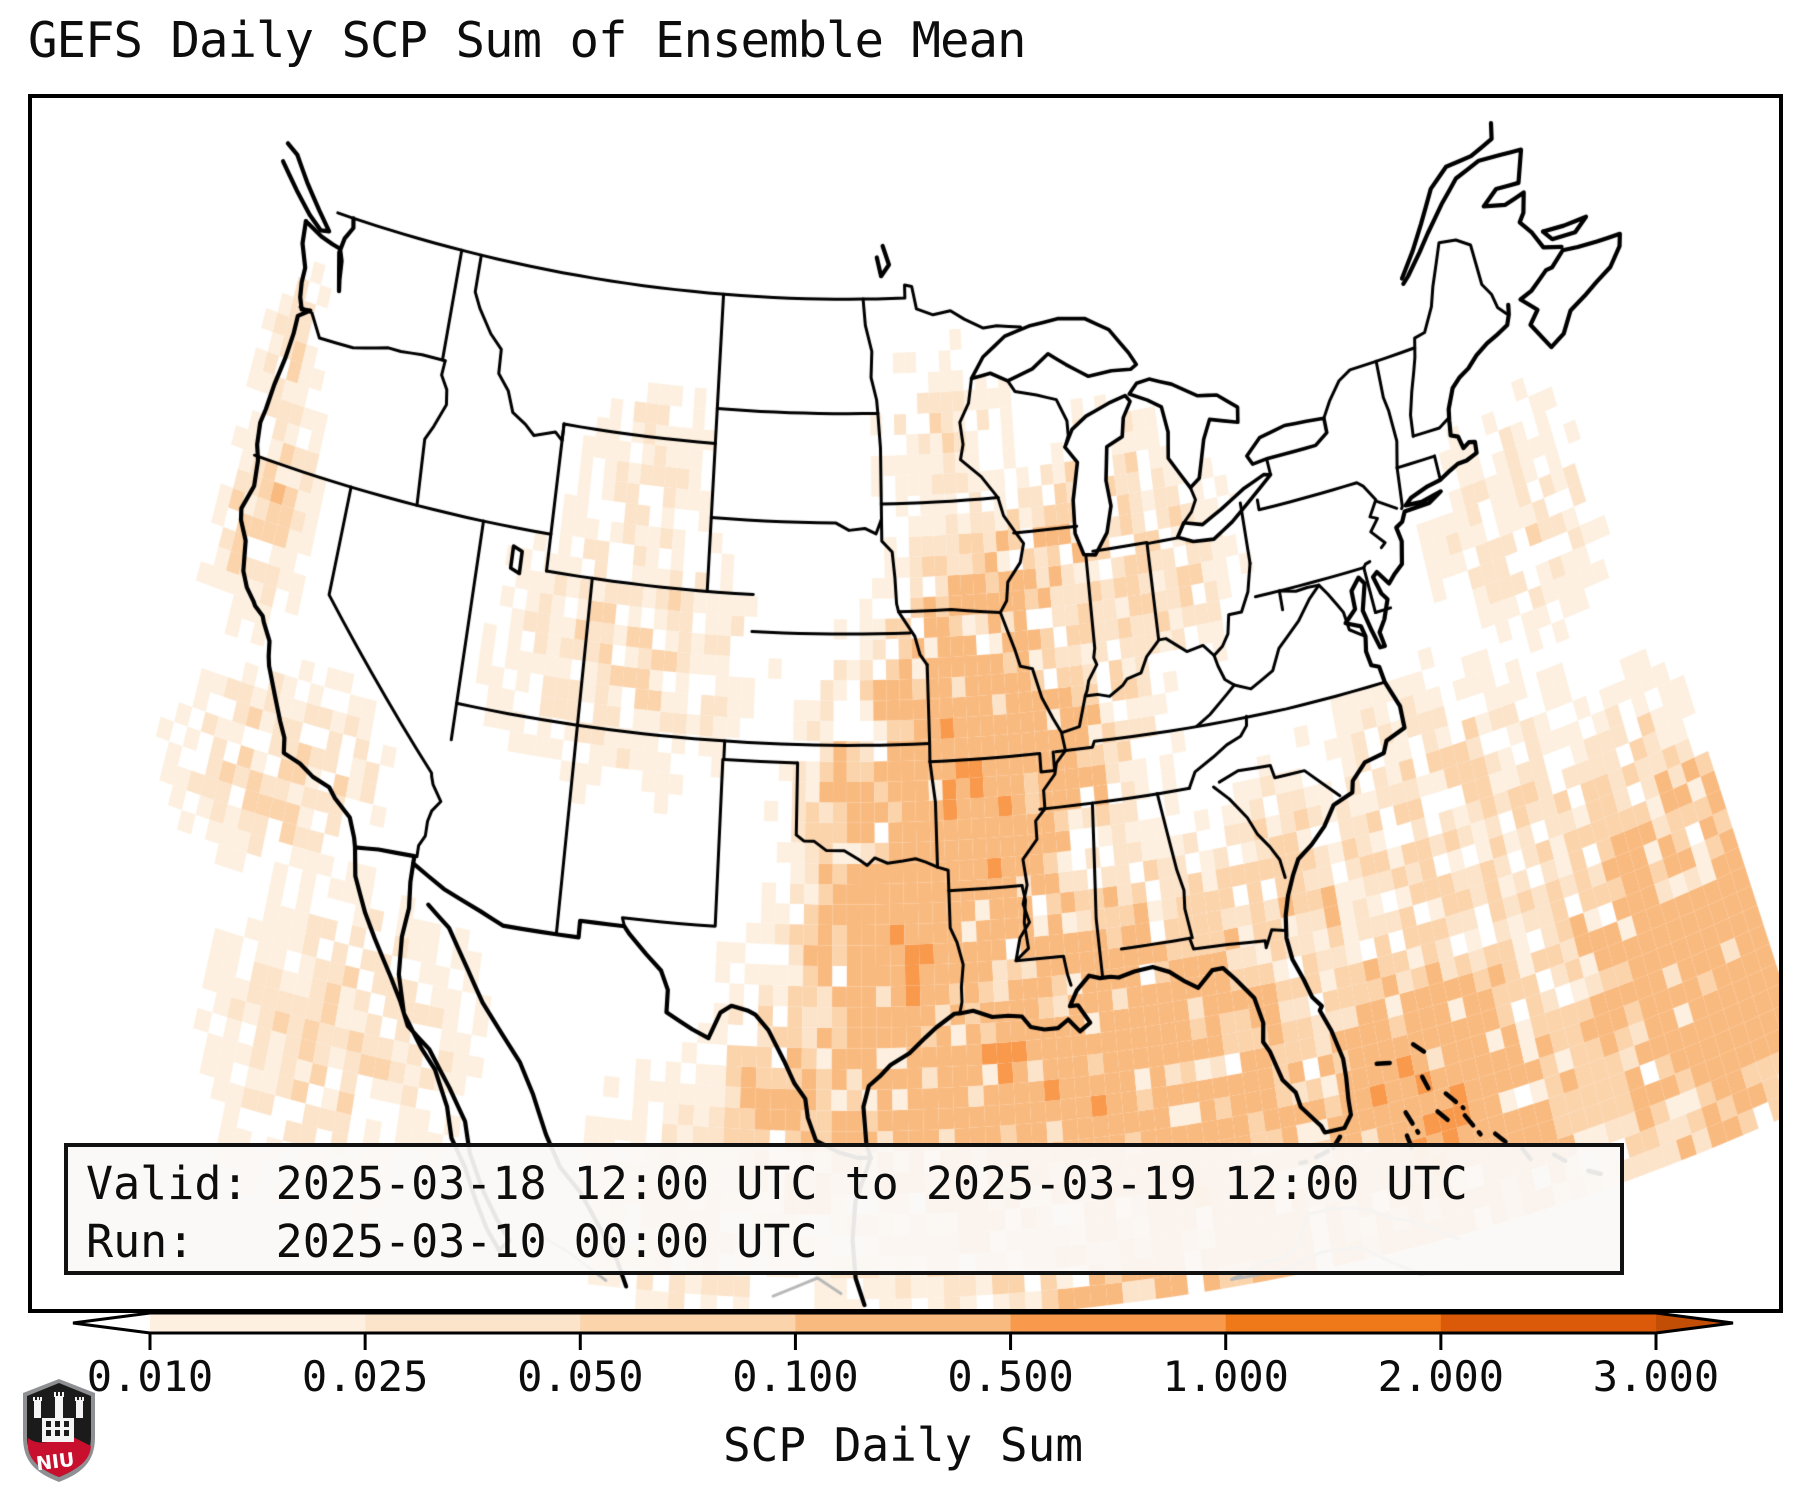 This screenshot has width=1803, height=1500. I want to click on colorbar, so click(903, 1330).